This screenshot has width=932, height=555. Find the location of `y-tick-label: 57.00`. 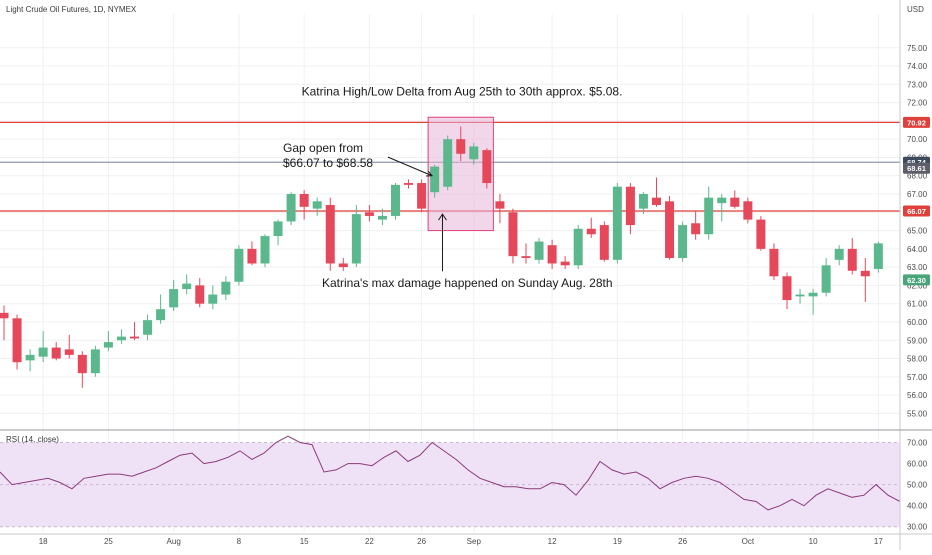

y-tick-label: 57.00 is located at coordinates (917, 377).